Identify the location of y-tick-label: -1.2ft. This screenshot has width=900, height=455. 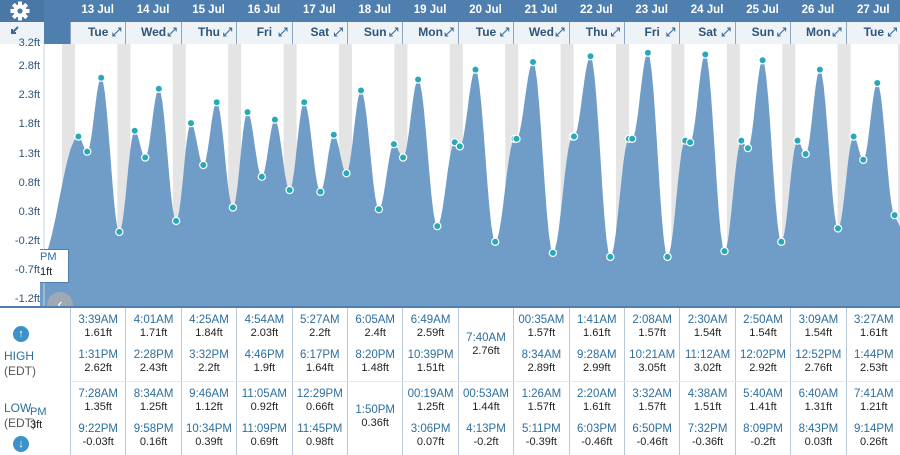
(27, 299).